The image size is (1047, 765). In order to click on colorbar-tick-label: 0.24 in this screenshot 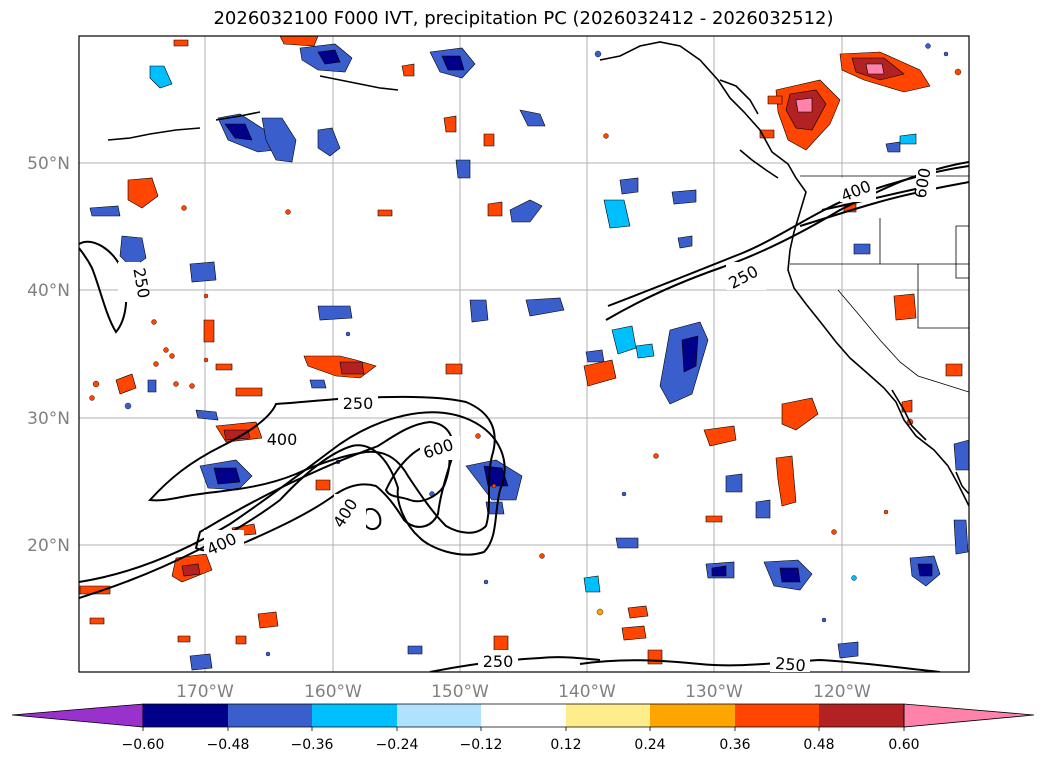, I will do `click(649, 745)`.